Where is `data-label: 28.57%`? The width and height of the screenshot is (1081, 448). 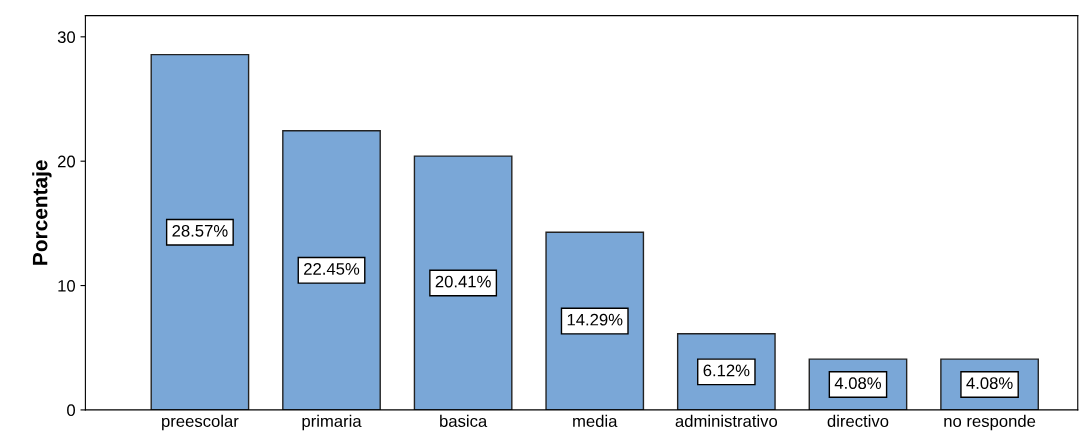 data-label: 28.57% is located at coordinates (200, 230).